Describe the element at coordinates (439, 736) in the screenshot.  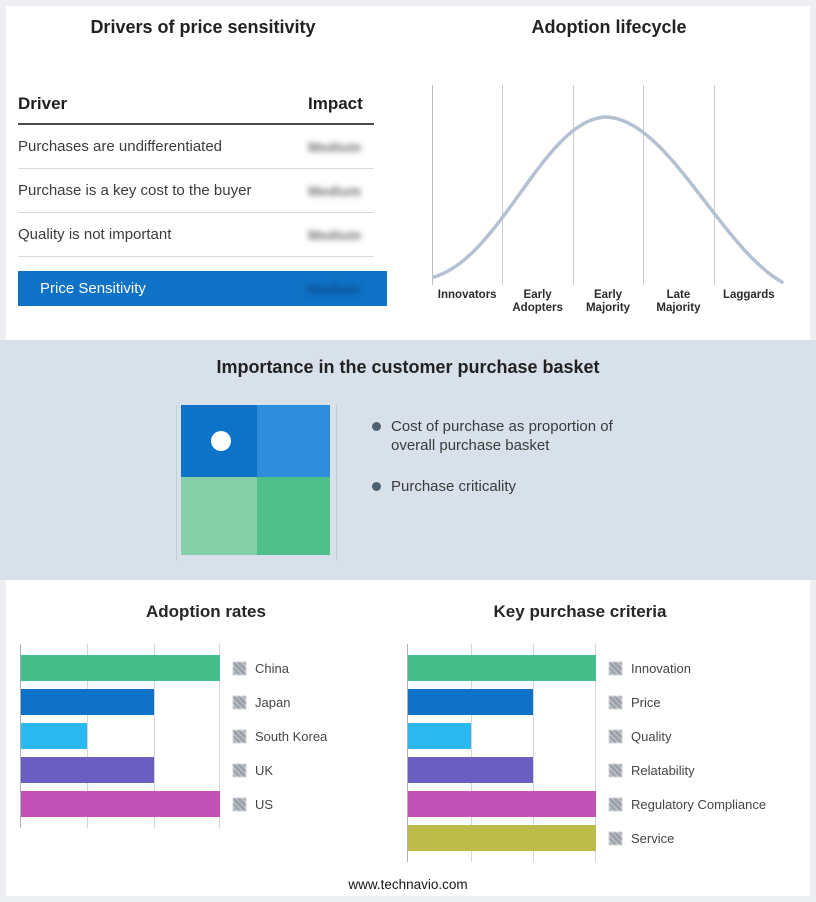
I see `bar-quality` at that location.